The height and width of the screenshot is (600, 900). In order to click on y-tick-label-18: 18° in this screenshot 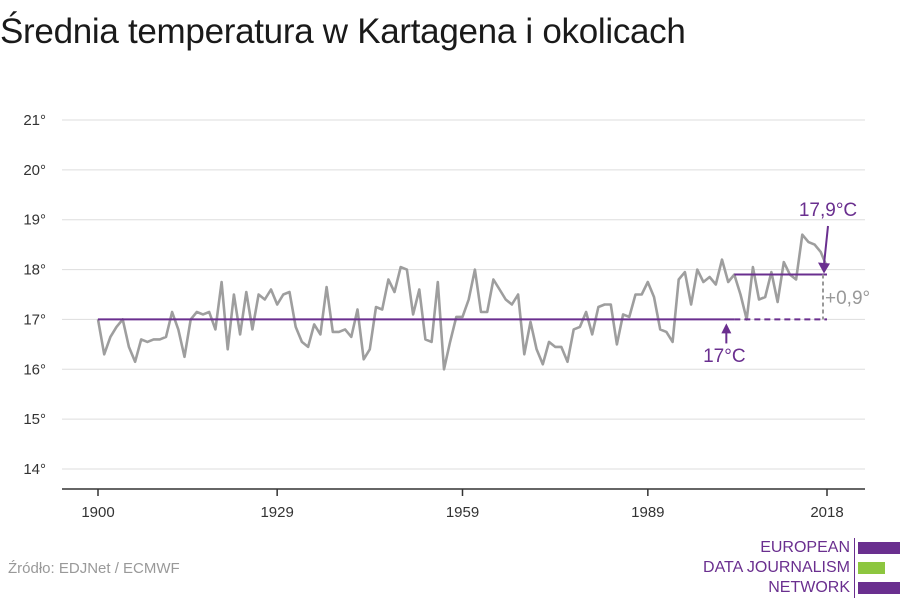, I will do `click(34, 270)`.